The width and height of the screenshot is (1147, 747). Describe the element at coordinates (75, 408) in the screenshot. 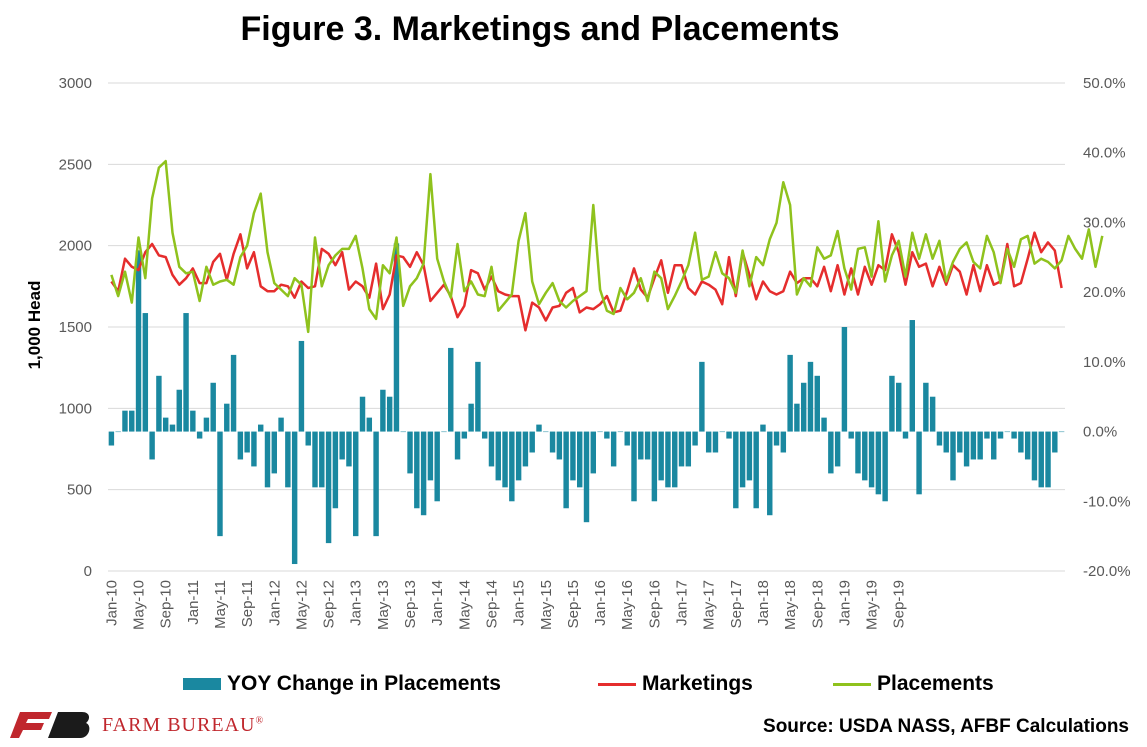

I see `left-tick-label: 1000` at that location.